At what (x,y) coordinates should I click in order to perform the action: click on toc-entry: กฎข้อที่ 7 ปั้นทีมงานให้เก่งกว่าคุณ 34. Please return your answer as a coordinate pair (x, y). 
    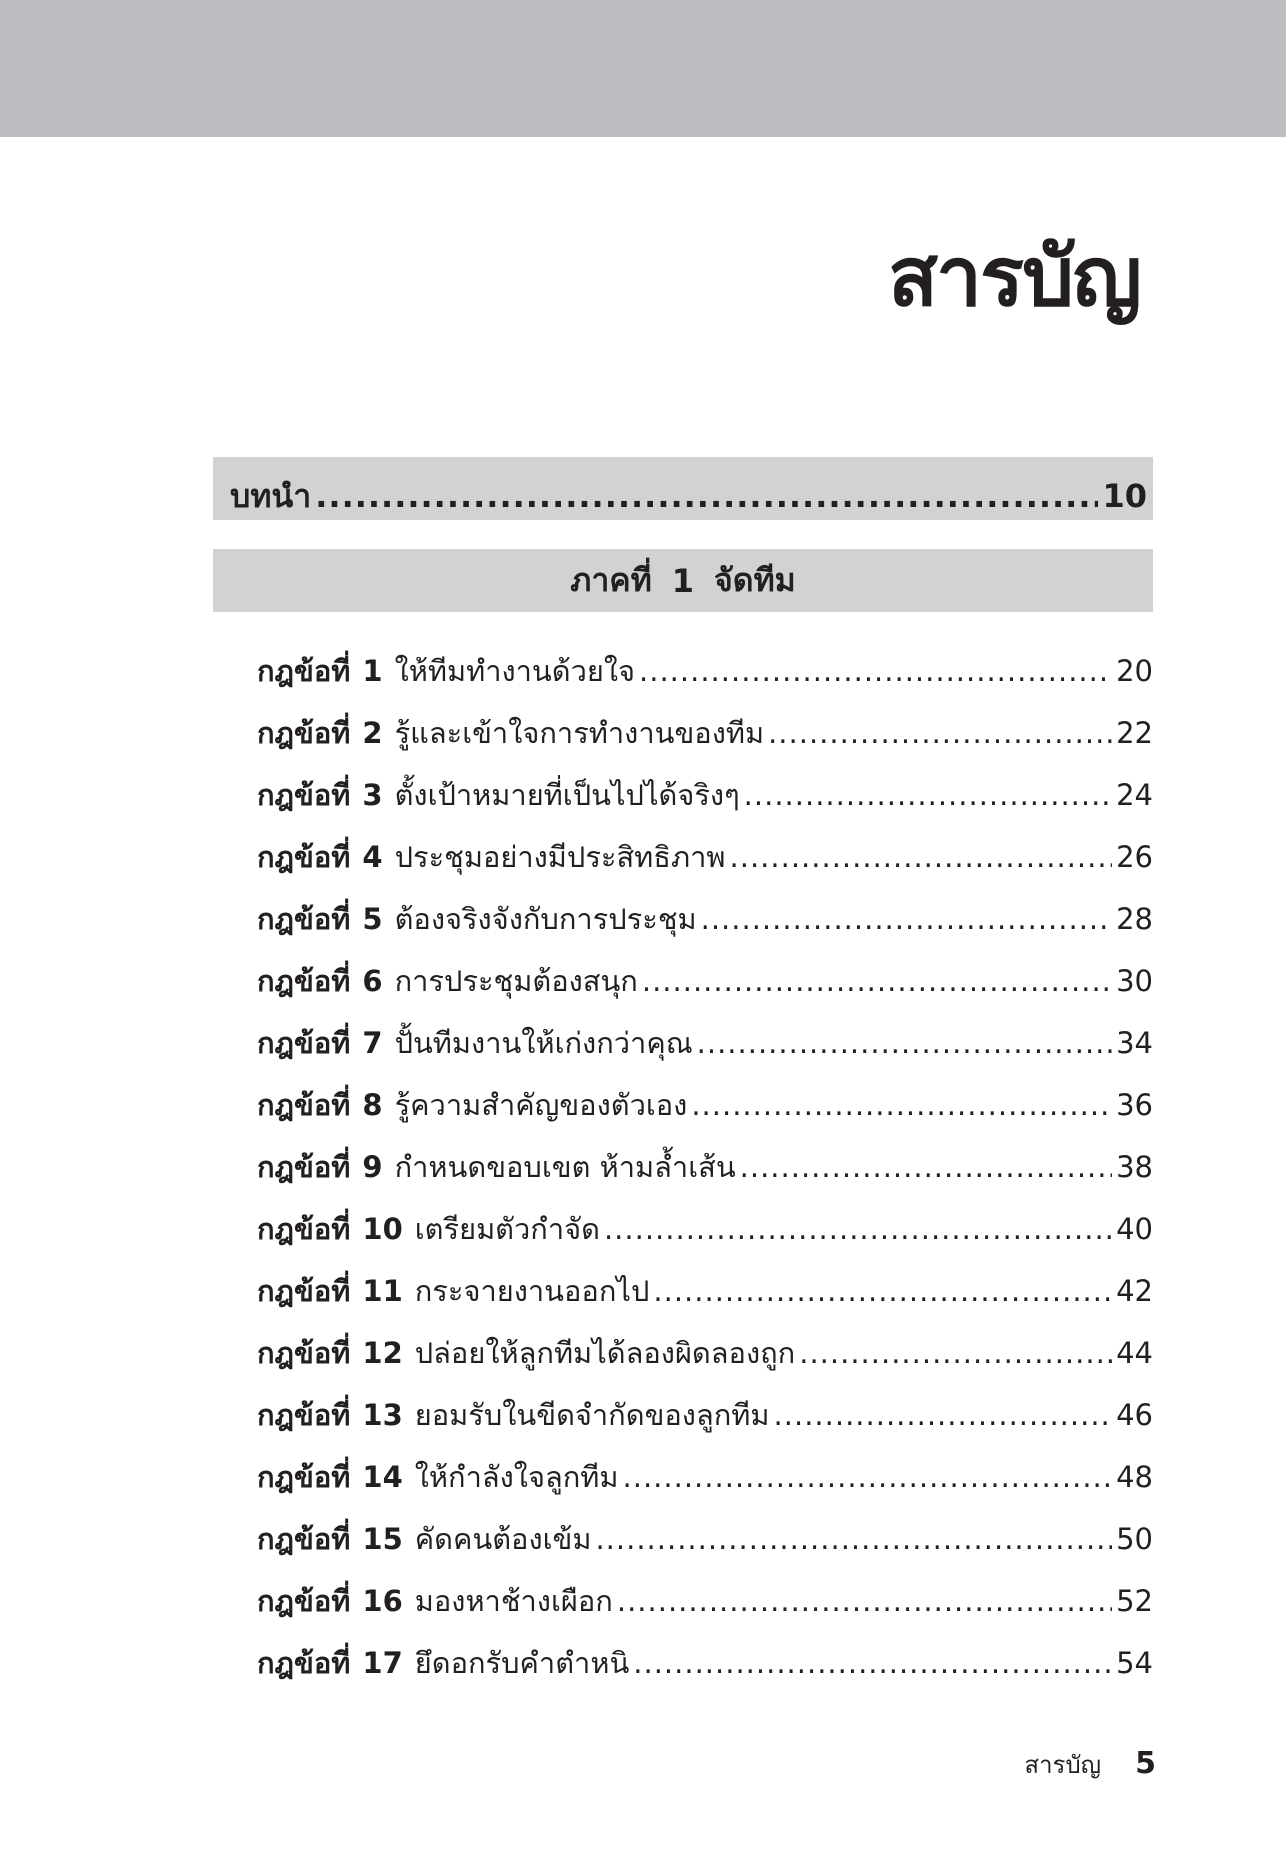
    Looking at the image, I should click on (705, 1051).